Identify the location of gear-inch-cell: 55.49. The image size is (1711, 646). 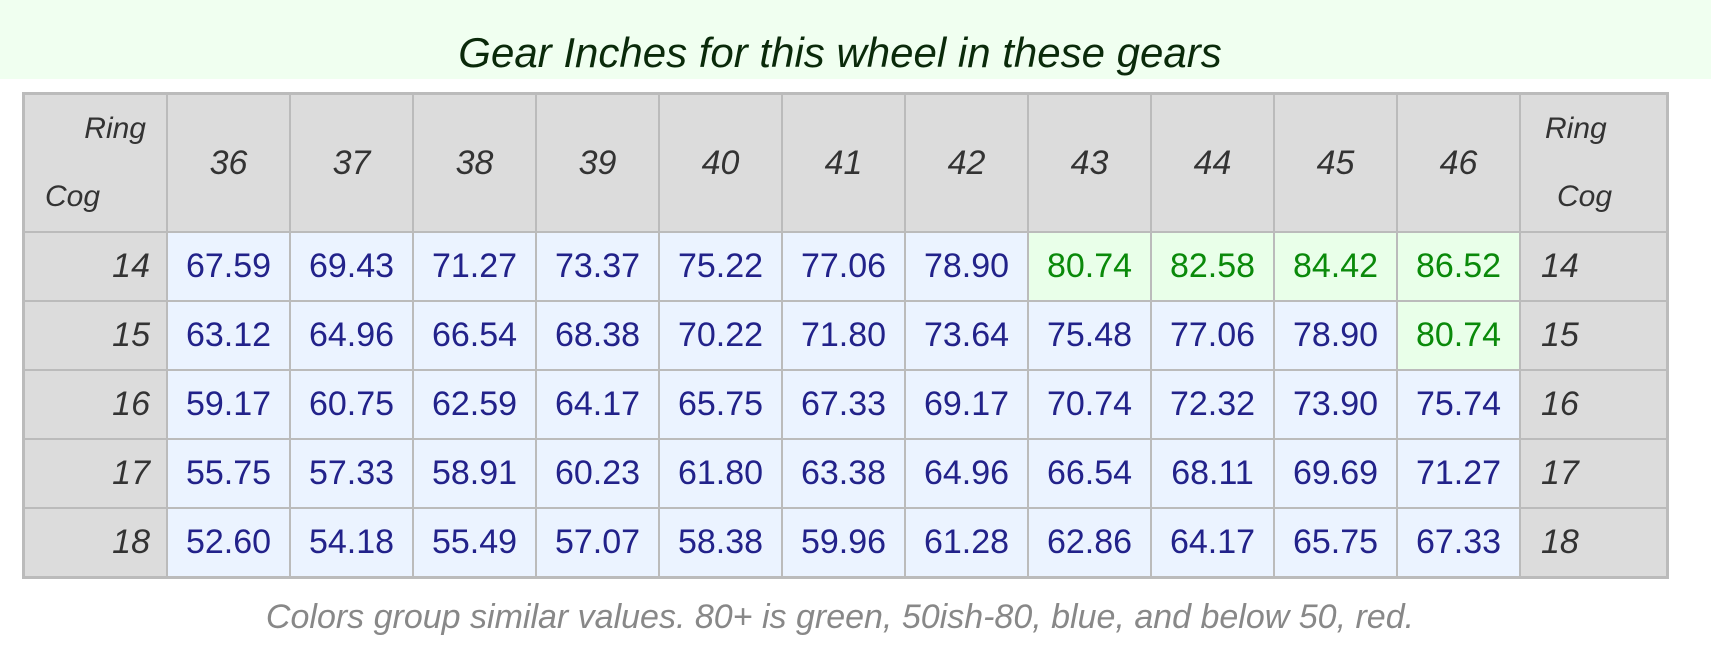
(474, 543).